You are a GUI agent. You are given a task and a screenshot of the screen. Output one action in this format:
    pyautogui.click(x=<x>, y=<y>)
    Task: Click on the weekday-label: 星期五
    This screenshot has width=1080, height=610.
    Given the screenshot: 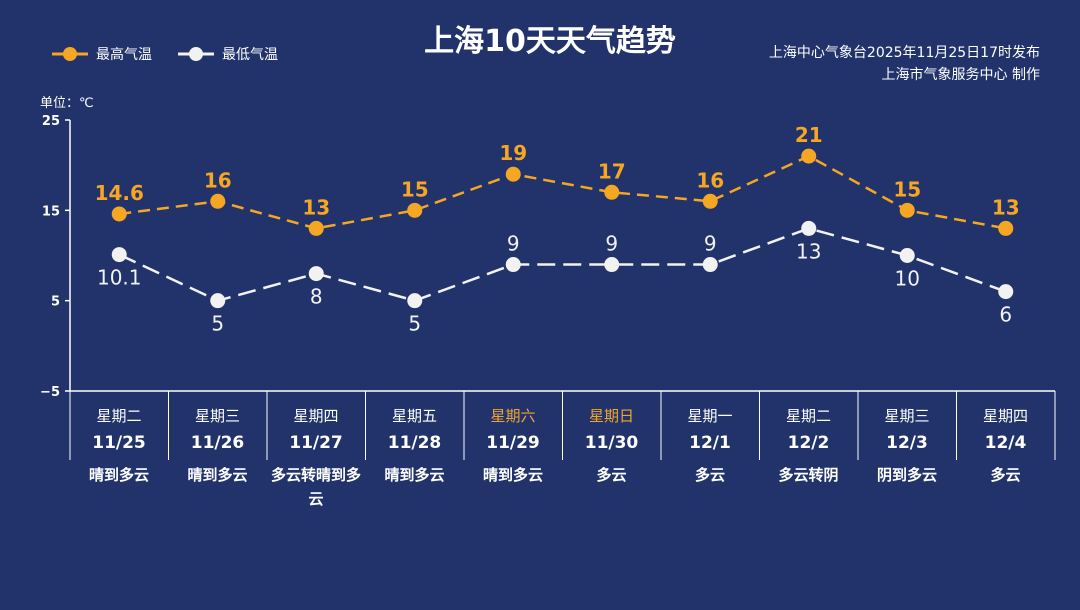 What is the action you would take?
    pyautogui.click(x=414, y=416)
    